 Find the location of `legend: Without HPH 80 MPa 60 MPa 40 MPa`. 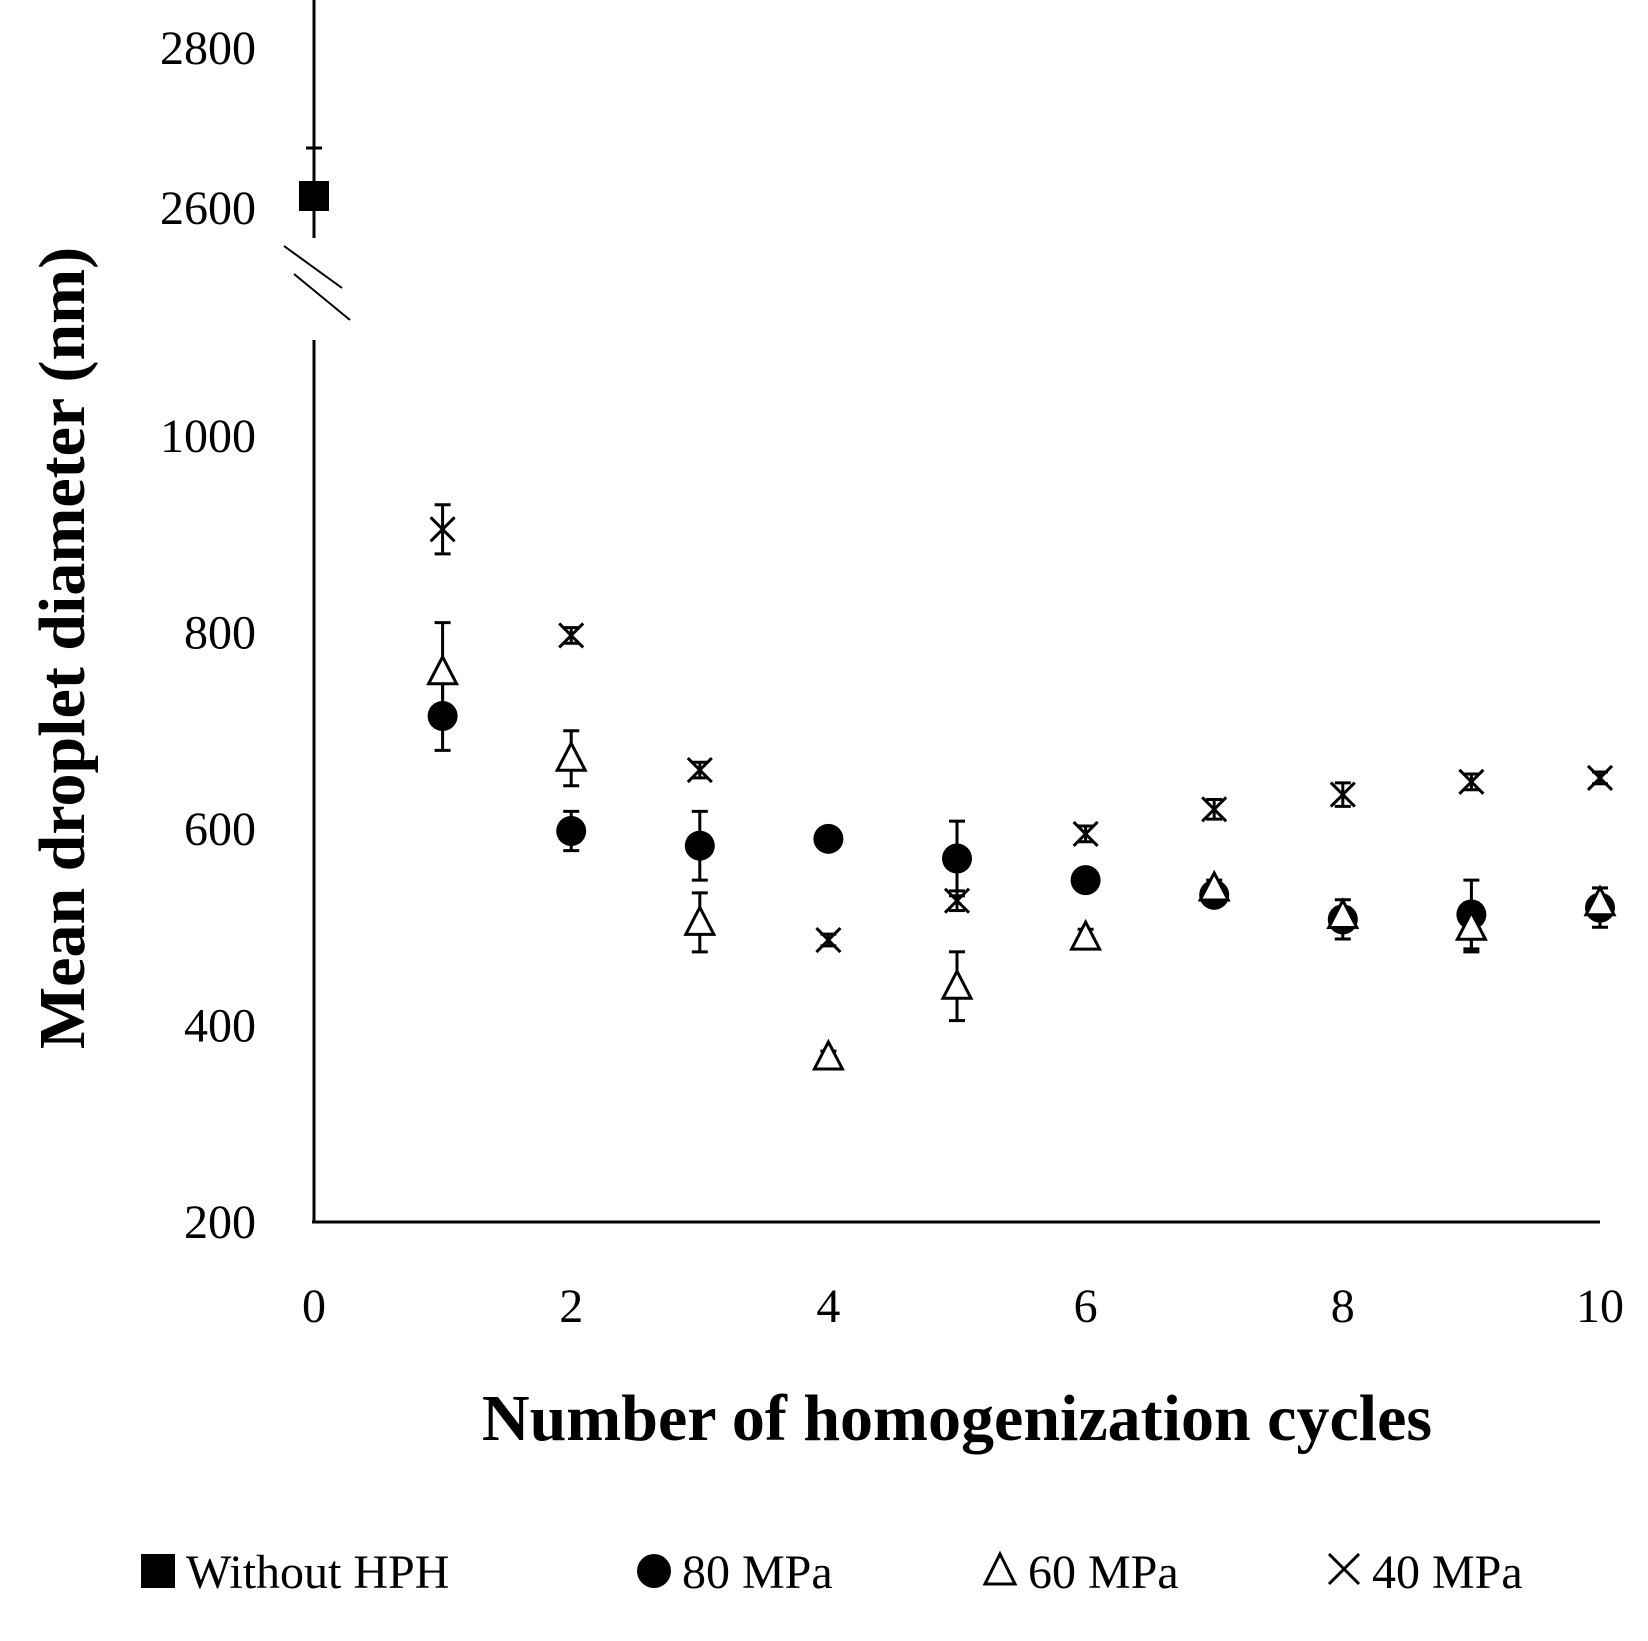

legend: Without HPH 80 MPa 60 MPa 40 MPa is located at coordinates (832, 1572).